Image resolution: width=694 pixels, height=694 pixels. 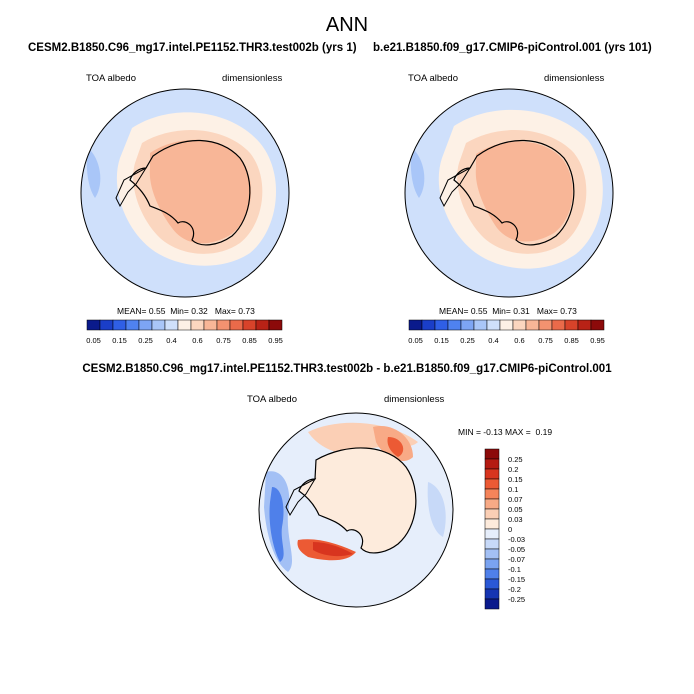 What do you see at coordinates (186, 311) in the screenshot?
I see `panel-1-stats: MEAN= 0.55 Min= 0.32 Max= 0.73` at bounding box center [186, 311].